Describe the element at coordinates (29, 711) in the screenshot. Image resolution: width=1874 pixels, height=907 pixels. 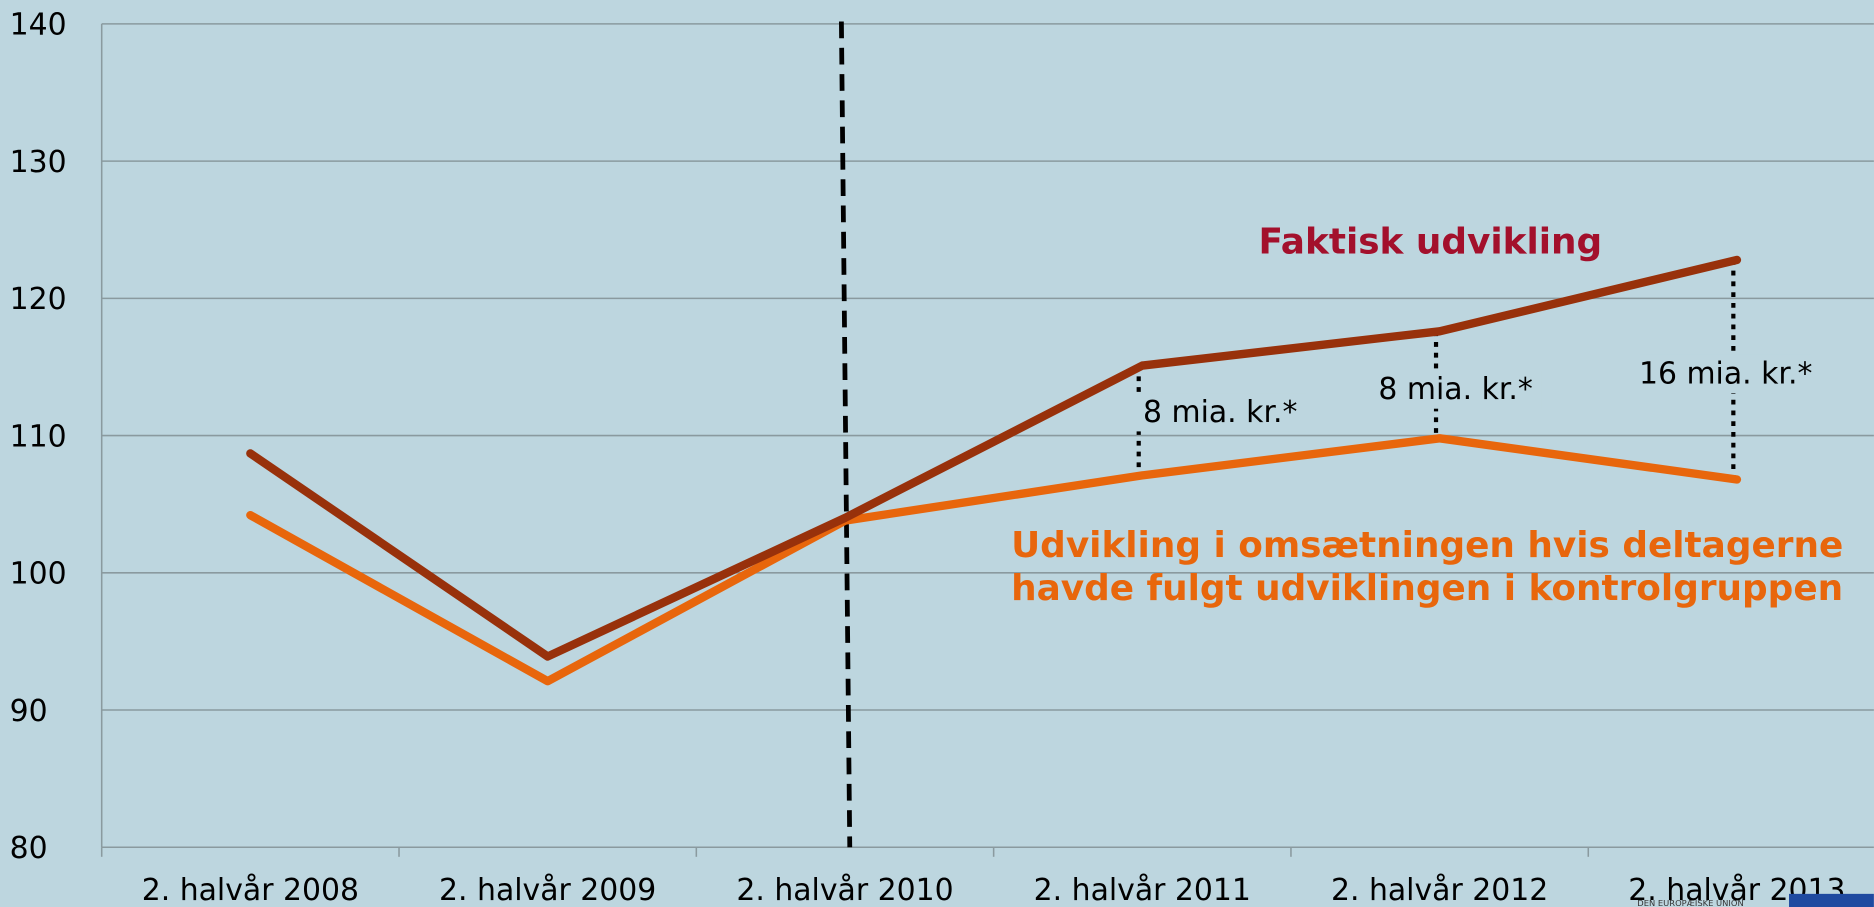
I see `y-tick-label: 90` at that location.